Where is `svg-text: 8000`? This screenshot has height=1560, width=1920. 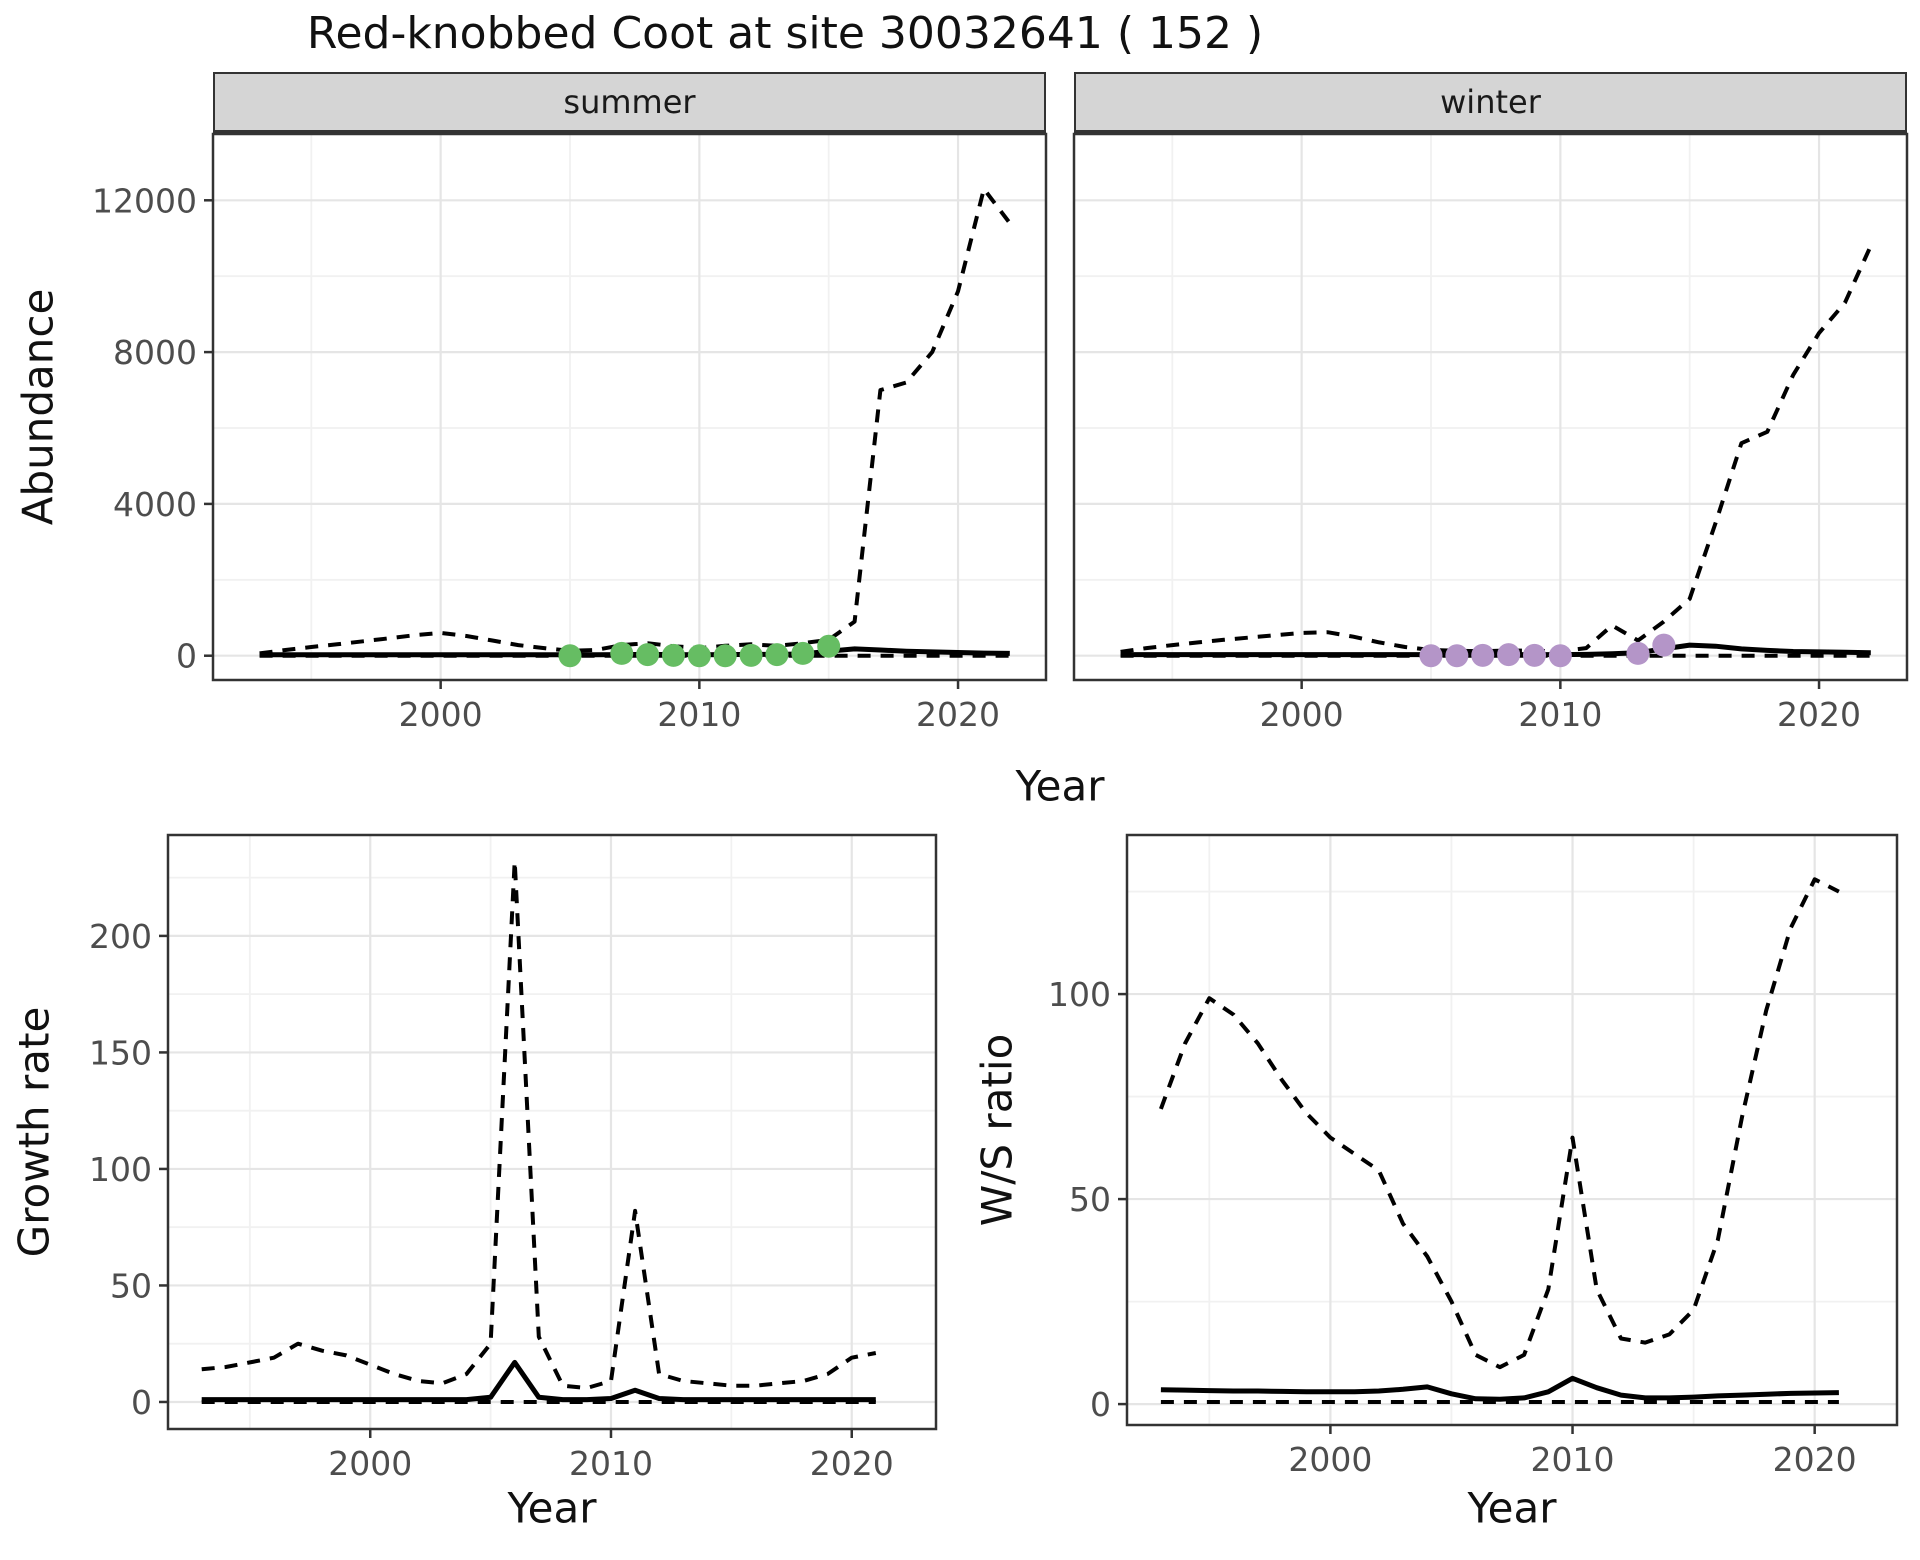 svg-text: 8000 is located at coordinates (155, 352).